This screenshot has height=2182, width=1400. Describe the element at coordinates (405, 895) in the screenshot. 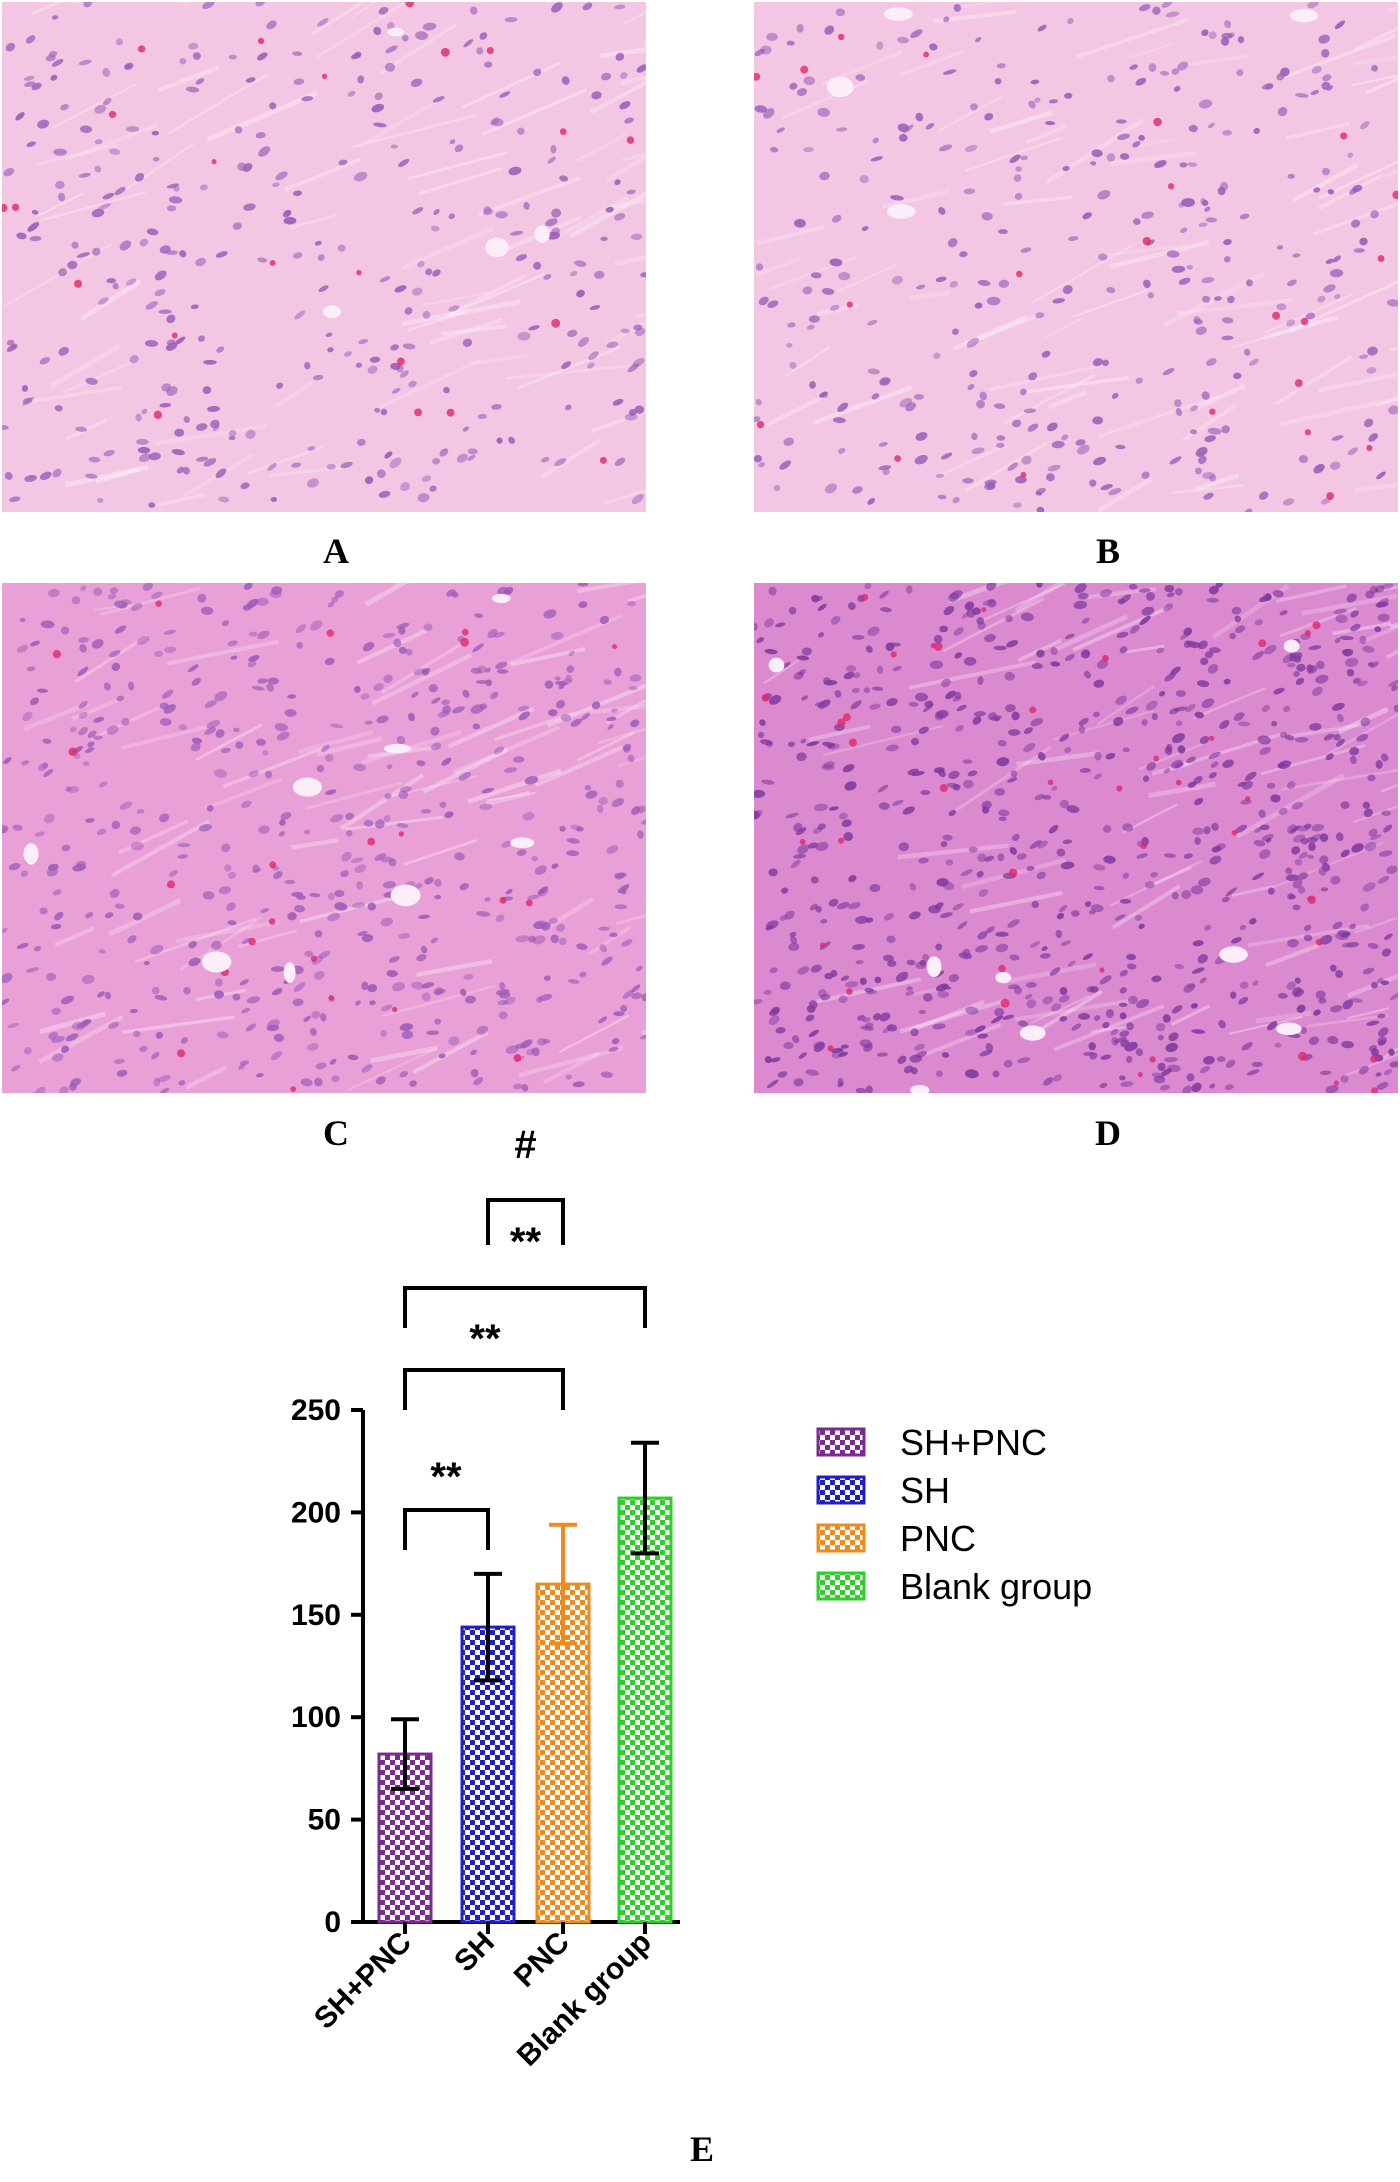

I see `vacuole` at that location.